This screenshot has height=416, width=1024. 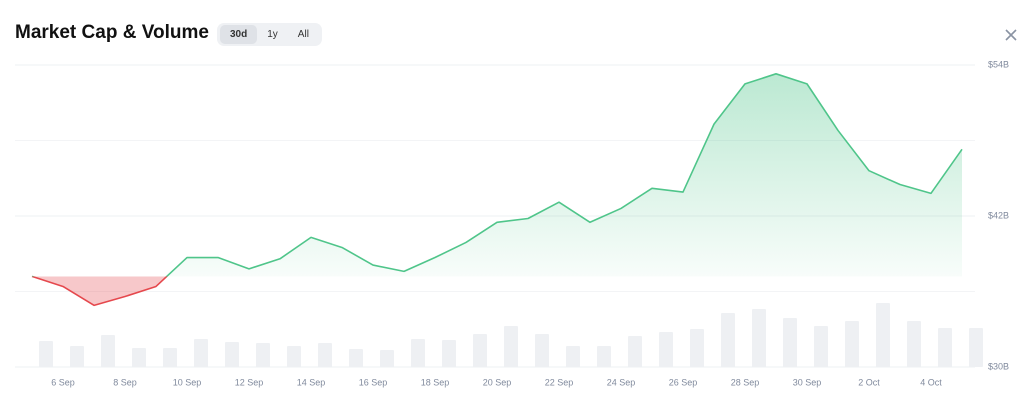 I want to click on range-tab: 1y, so click(x=272, y=34).